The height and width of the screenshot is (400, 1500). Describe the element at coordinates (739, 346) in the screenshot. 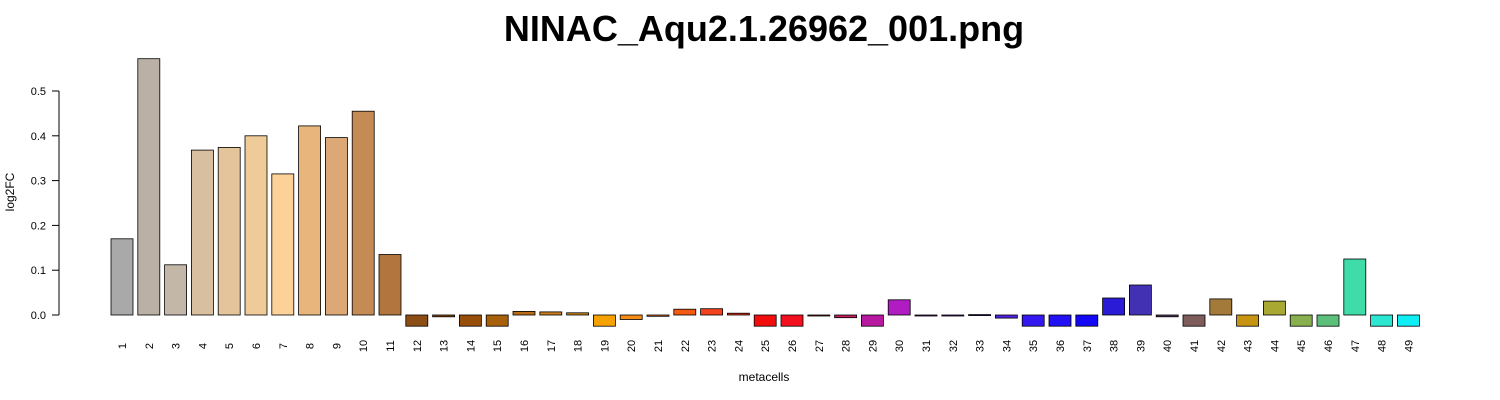

I see `x-tick-label: 24` at that location.